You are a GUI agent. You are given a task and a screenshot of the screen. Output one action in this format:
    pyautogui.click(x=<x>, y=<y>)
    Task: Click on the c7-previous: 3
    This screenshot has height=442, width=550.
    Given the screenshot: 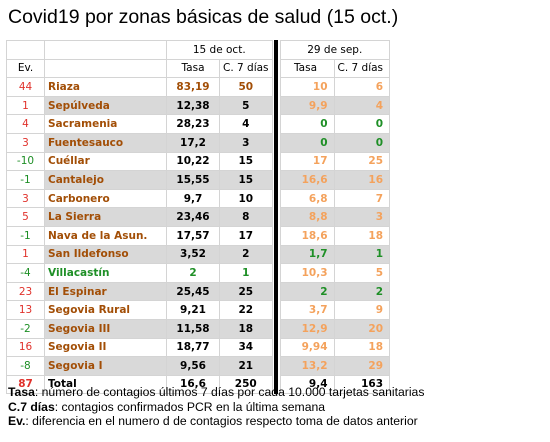 What is the action you would take?
    pyautogui.click(x=362, y=217)
    